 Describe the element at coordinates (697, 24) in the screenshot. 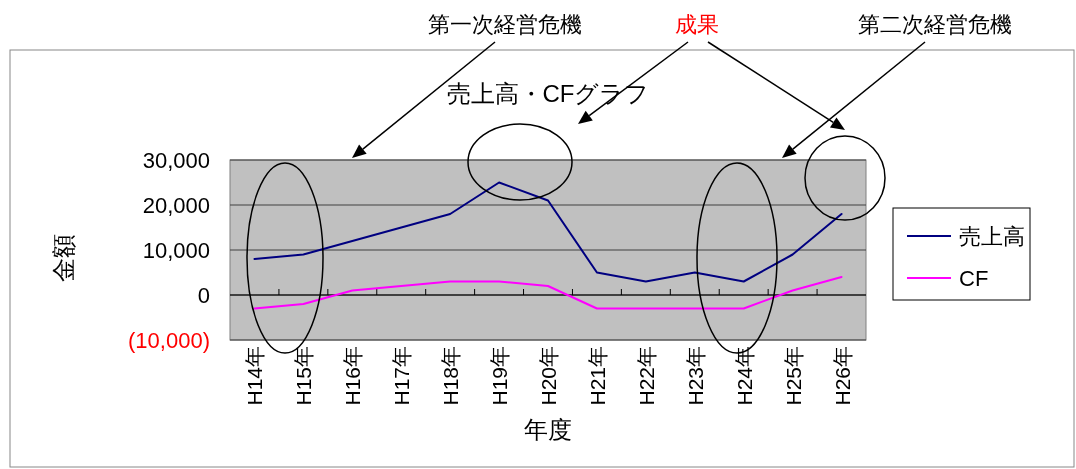

I see `text: 成果` at that location.